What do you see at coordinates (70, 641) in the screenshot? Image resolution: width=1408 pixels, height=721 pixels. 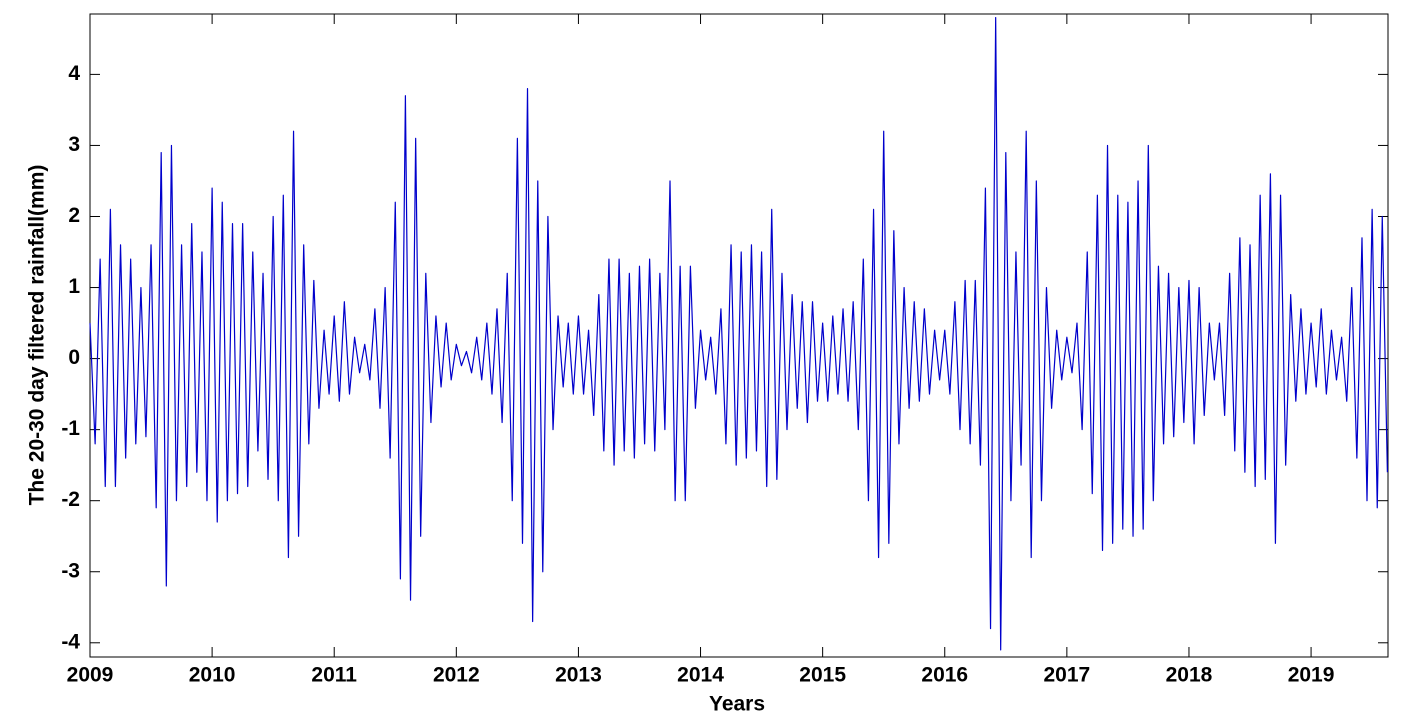 I see `y-tick-label: -4` at bounding box center [70, 641].